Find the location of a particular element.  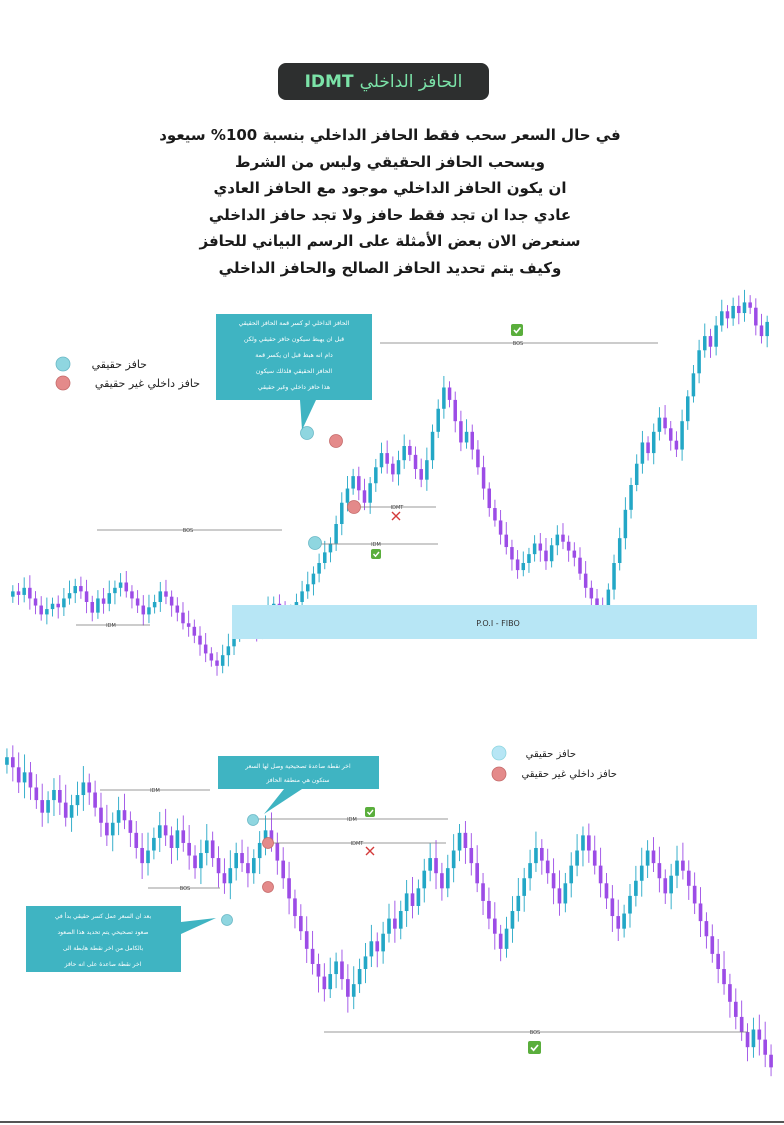

callout-line: قبل ان يهبط سيكون حافز حقيقي ولكن is located at coordinates (294, 339).